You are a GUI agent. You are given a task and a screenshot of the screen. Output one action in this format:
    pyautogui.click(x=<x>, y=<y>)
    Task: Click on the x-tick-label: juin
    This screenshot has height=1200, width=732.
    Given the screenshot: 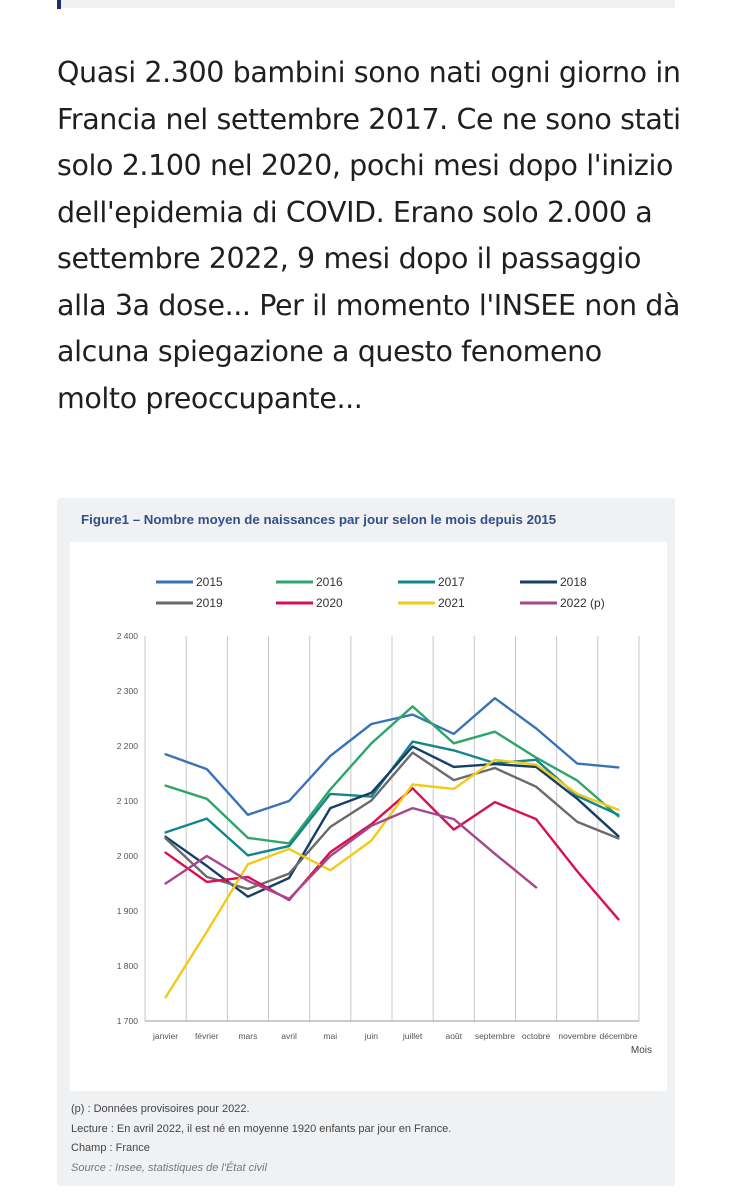 What is the action you would take?
    pyautogui.click(x=371, y=1036)
    